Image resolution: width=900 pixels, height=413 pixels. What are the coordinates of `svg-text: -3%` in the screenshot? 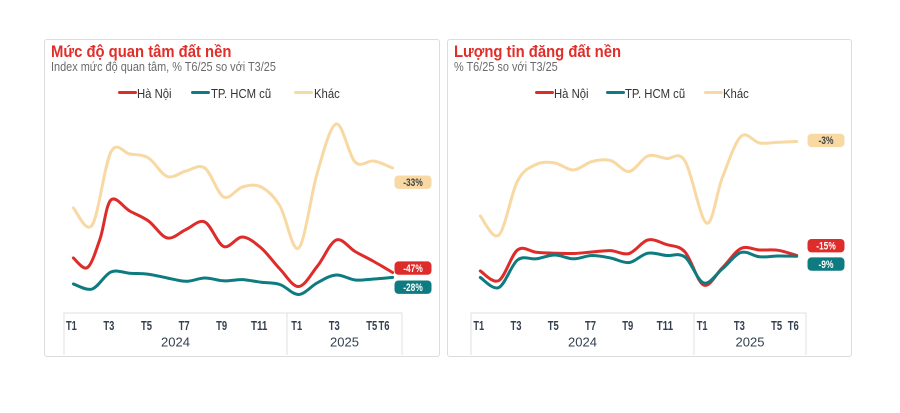 It's located at (826, 141).